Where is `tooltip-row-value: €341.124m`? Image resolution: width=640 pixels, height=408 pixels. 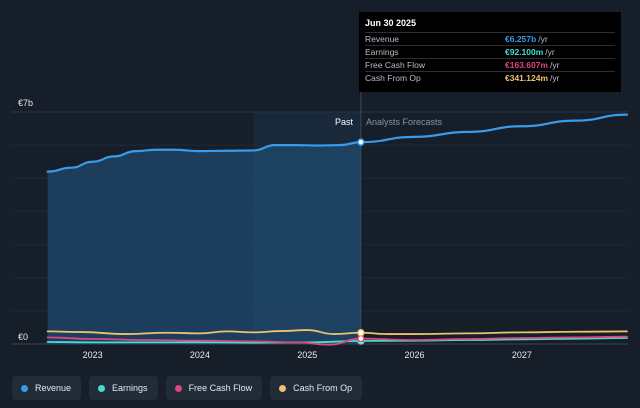 tooltip-row-value: €341.124m is located at coordinates (527, 78).